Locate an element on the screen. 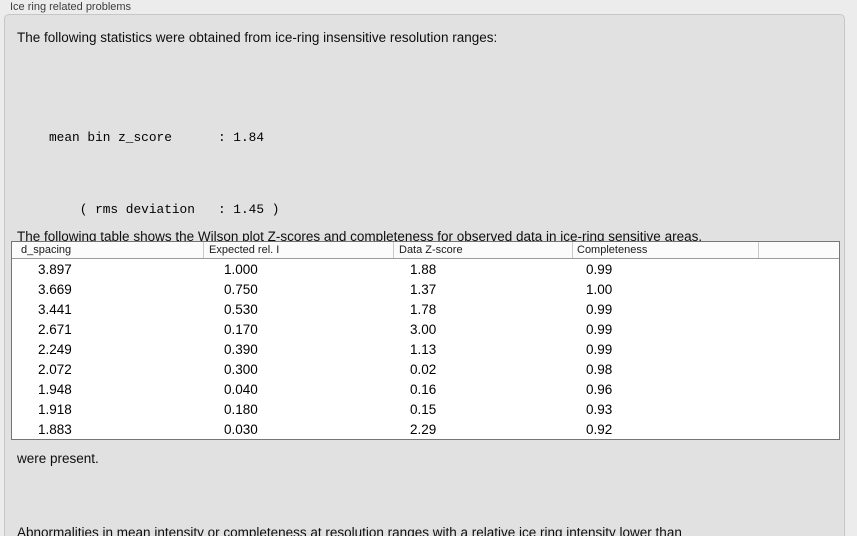 Image resolution: width=857 pixels, height=536 pixels. table-row: 2.249 0.390 1.13 0.99 is located at coordinates (425, 349).